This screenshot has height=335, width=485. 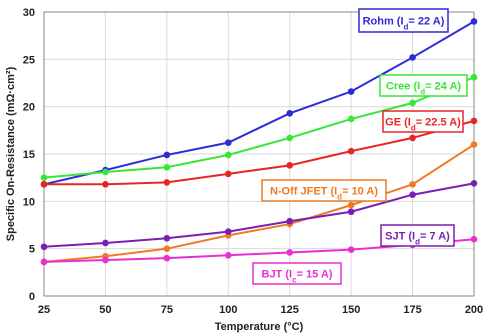 What do you see at coordinates (404, 24) in the screenshot?
I see `series-label-text: Rohm (Id= 22 A)` at bounding box center [404, 24].